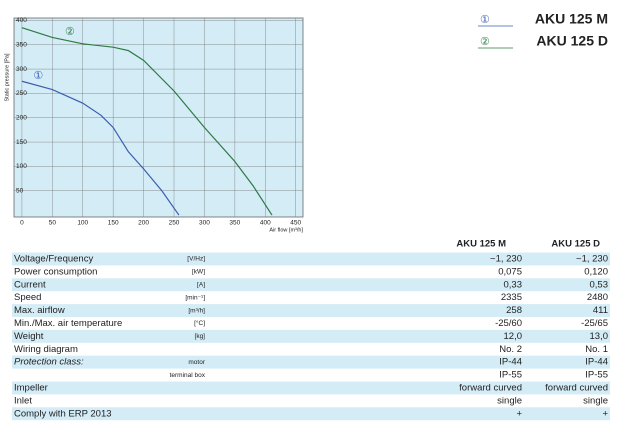  Describe the element at coordinates (53, 258) in the screenshot. I see `row-label: Voltage/Frequency` at that location.